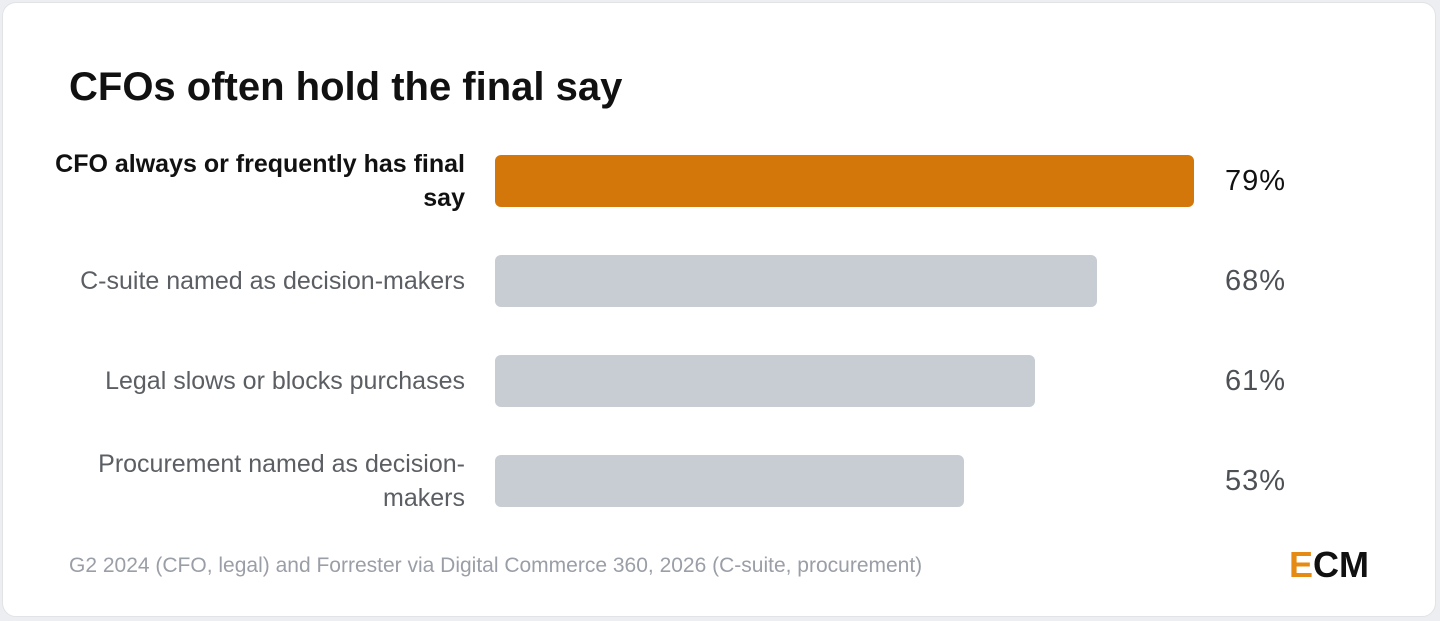  What do you see at coordinates (1256, 281) in the screenshot?
I see `value-label: 68%` at bounding box center [1256, 281].